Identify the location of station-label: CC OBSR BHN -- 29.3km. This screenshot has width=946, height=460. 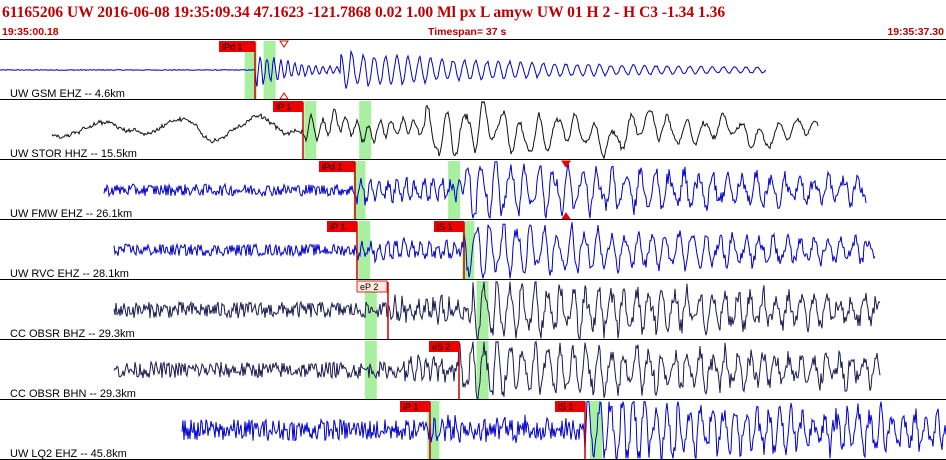
(73, 394).